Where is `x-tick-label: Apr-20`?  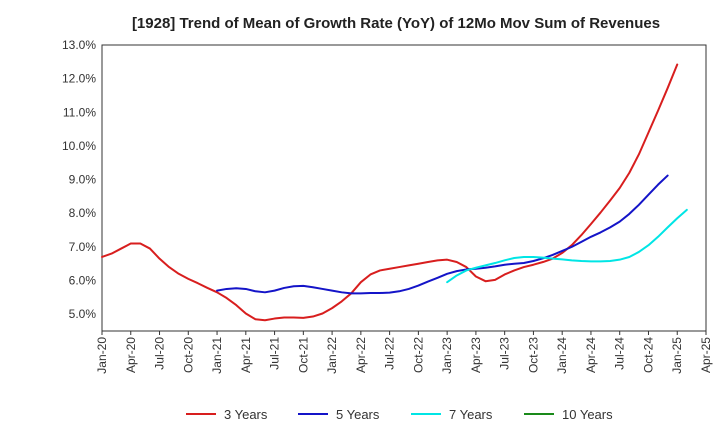 x-tick-label: Apr-20 is located at coordinates (131, 355).